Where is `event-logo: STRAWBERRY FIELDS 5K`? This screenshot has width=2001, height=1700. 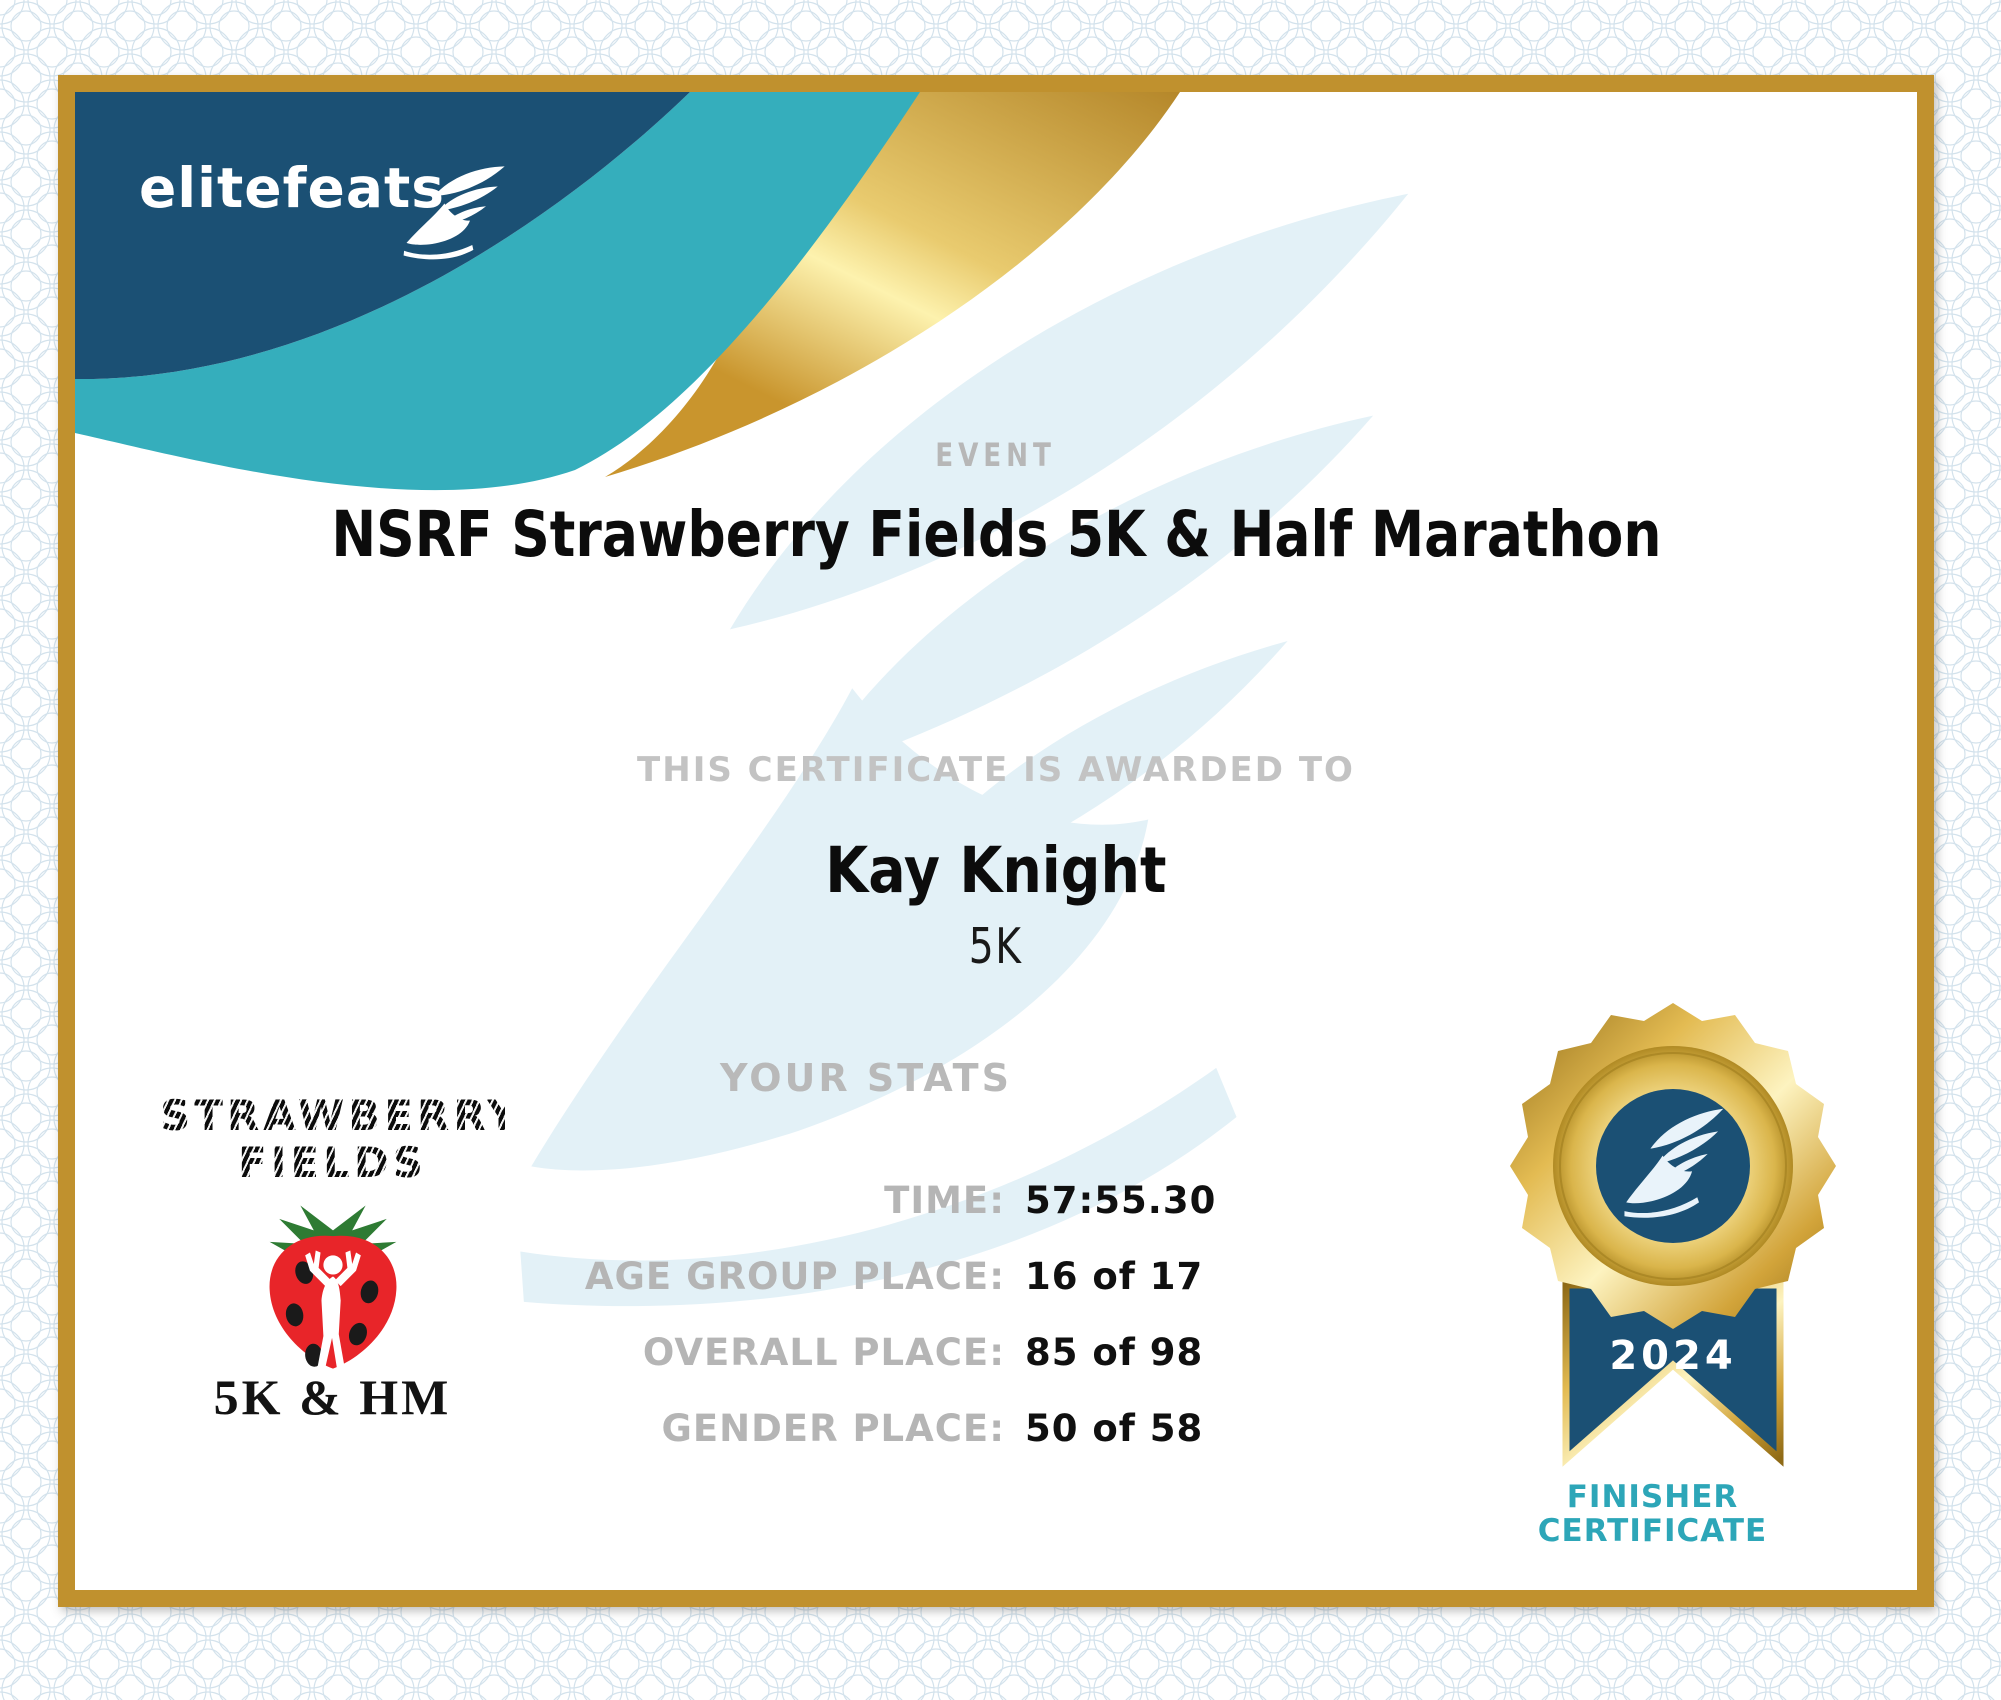 event-logo: STRAWBERRY FIELDS 5K is located at coordinates (341, 1258).